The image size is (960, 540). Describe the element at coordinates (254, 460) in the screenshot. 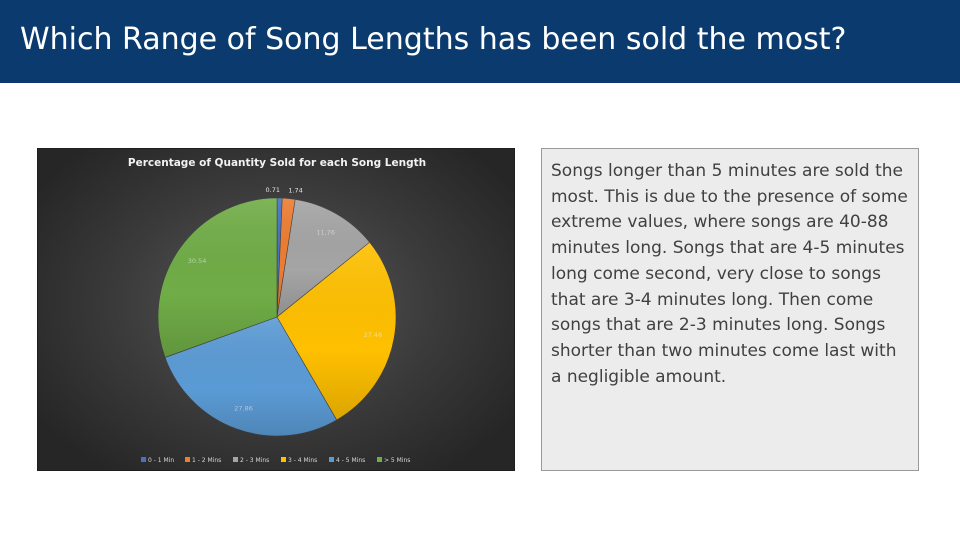

I see `legend-label: 2 - 3 Mins` at that location.